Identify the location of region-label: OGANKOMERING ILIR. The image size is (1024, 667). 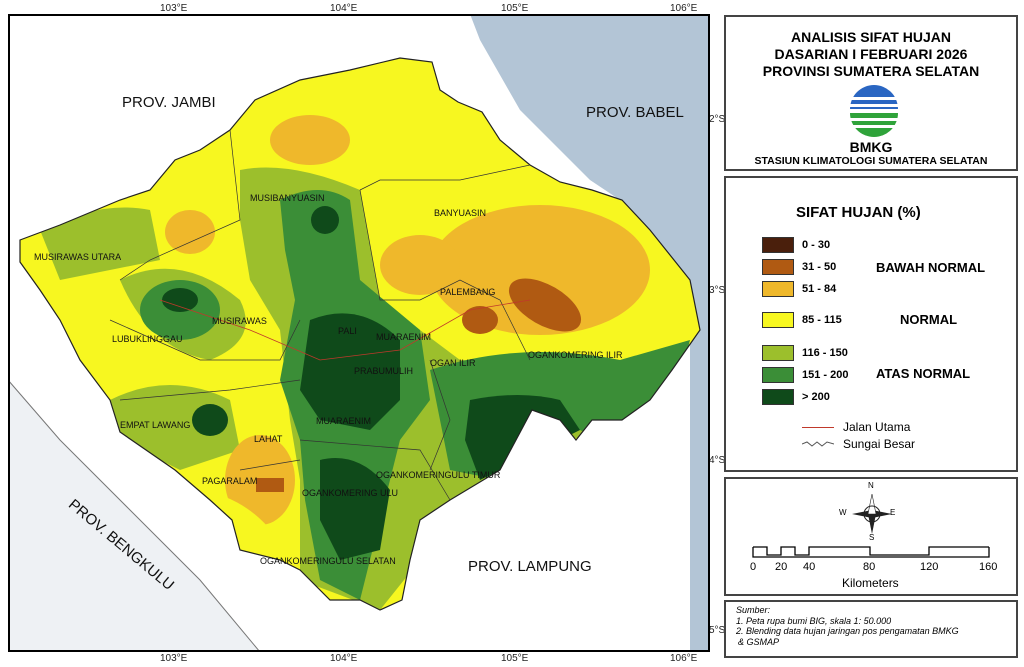
(575, 355).